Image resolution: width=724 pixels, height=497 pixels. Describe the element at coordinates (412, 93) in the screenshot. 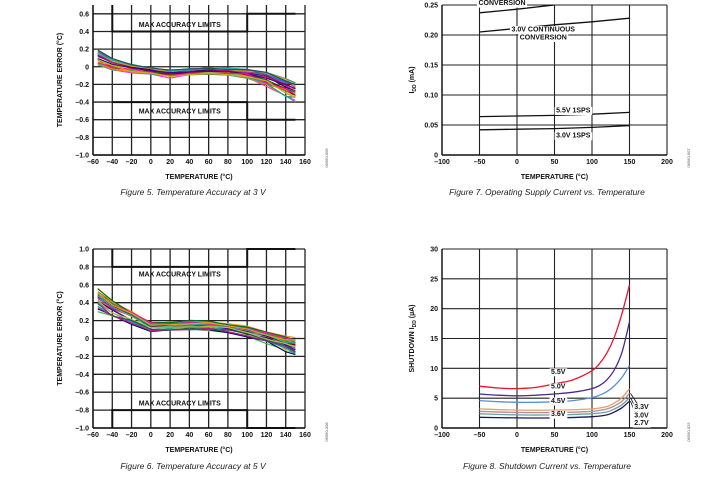

I see `y-axis-label-main: I` at that location.